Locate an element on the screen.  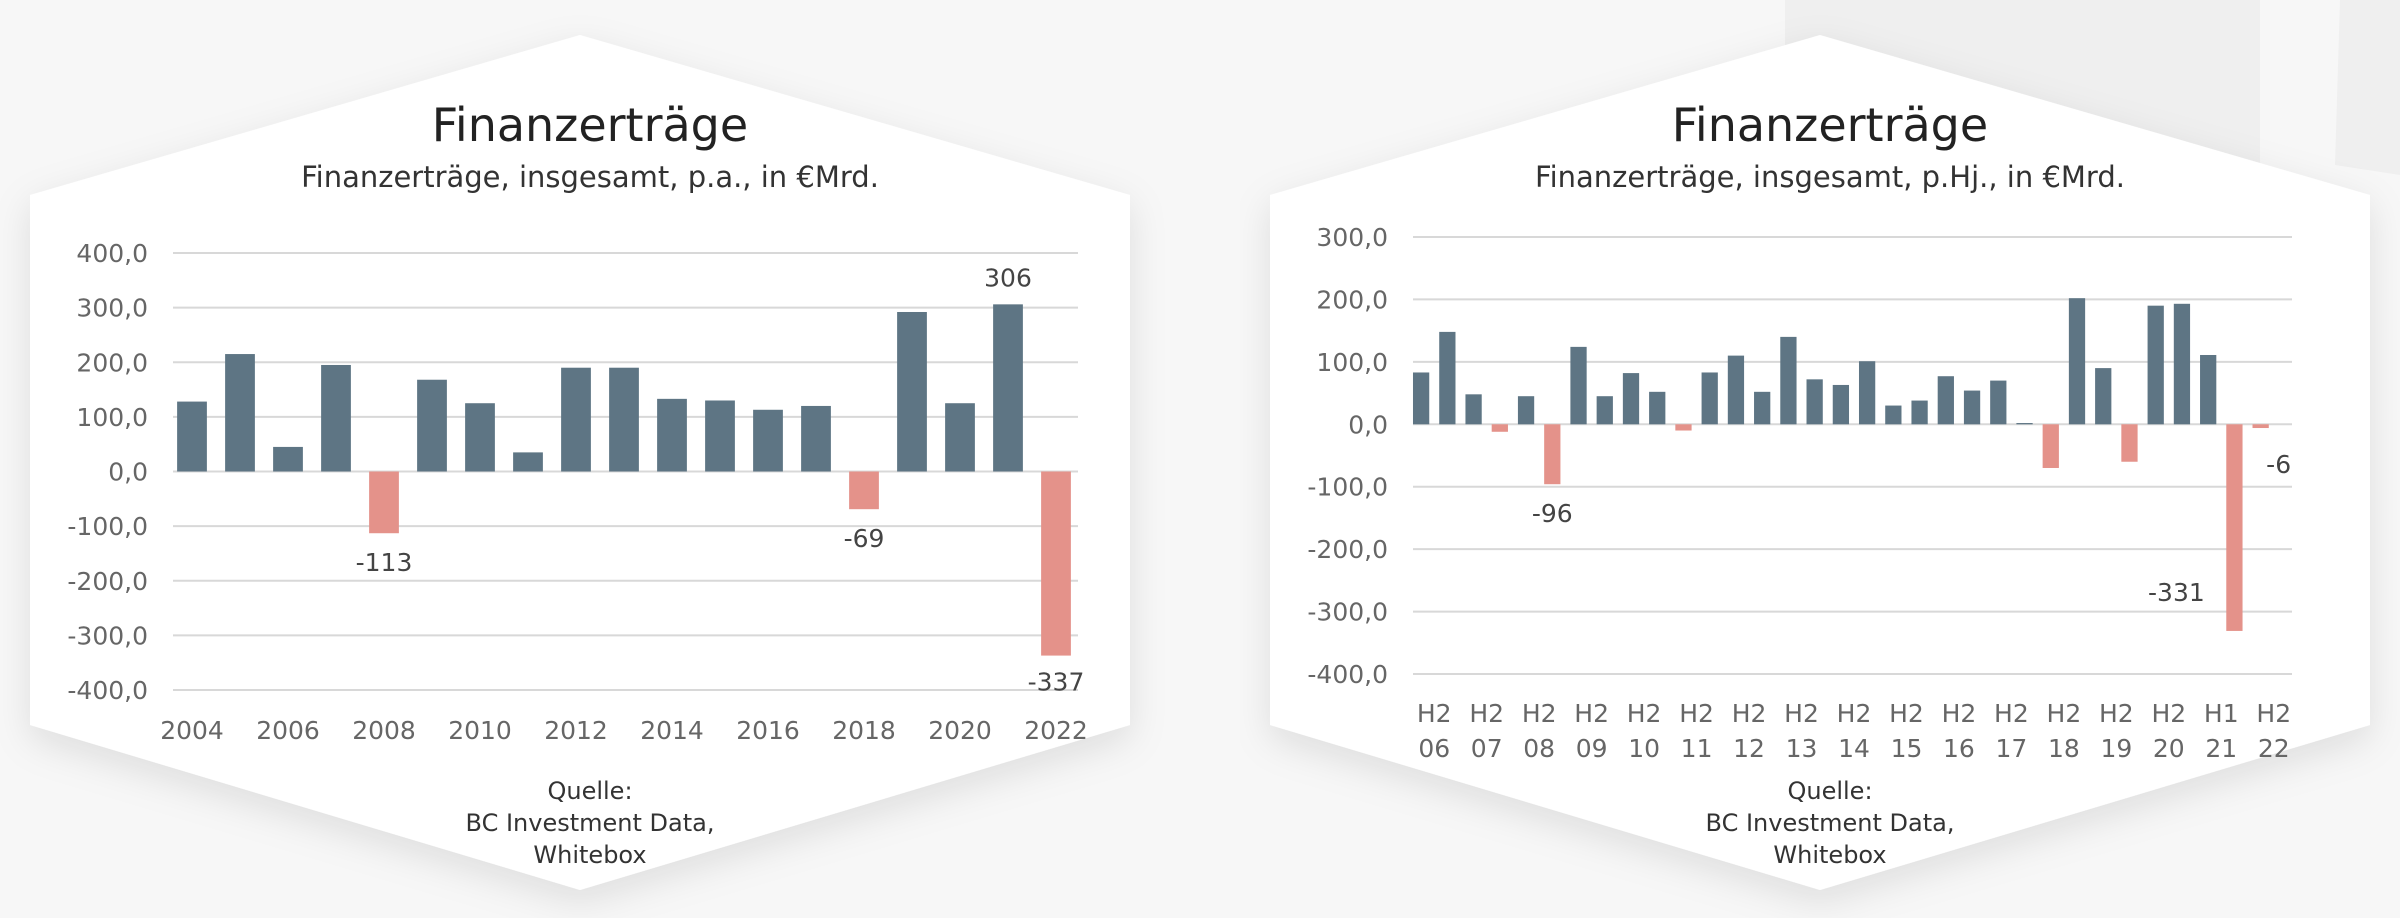
x-tick-label-year: 20 is located at coordinates (2169, 748).